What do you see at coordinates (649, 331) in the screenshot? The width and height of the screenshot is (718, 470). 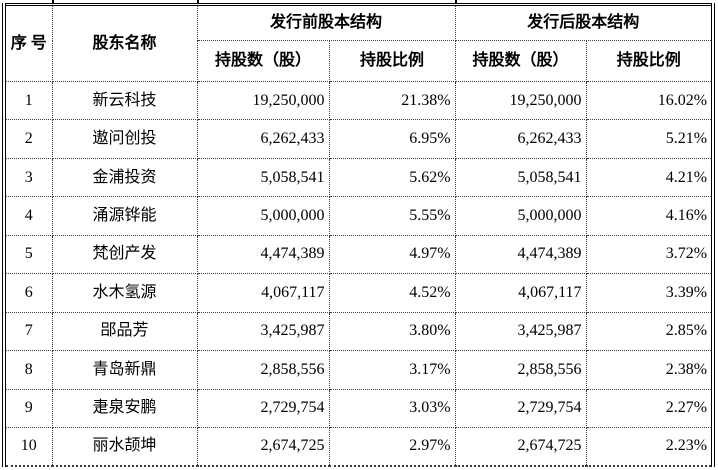 I see `cell-post-ratio: 2.85%` at bounding box center [649, 331].